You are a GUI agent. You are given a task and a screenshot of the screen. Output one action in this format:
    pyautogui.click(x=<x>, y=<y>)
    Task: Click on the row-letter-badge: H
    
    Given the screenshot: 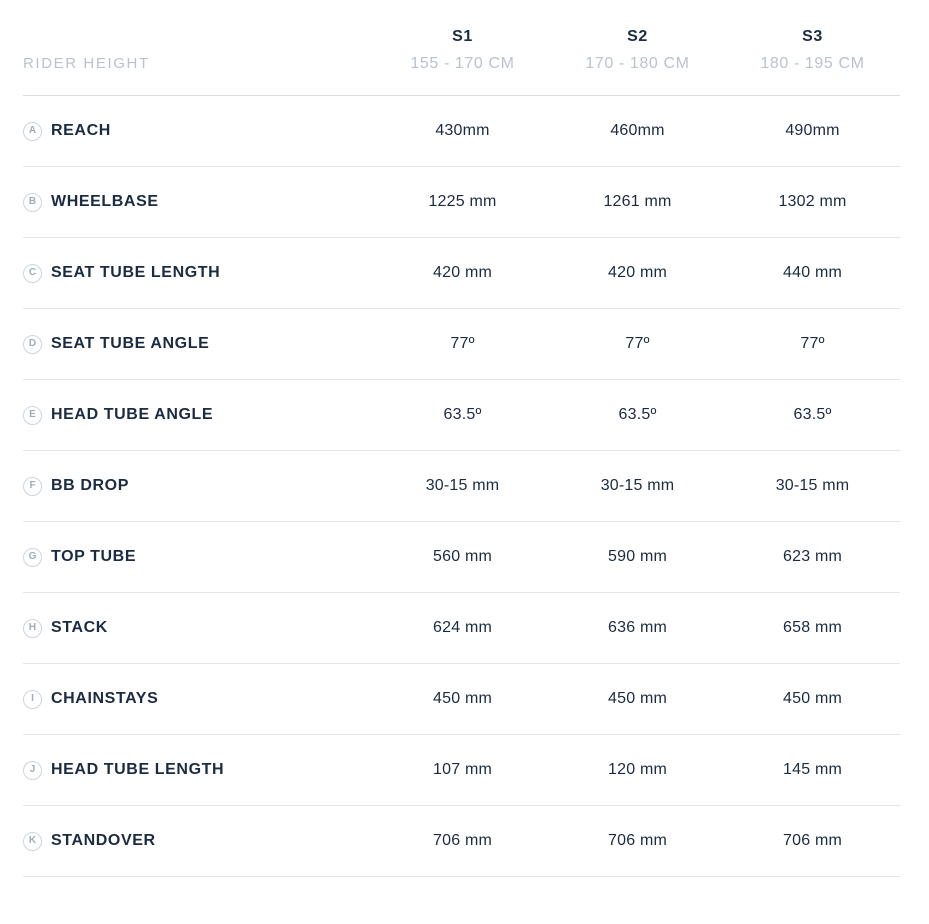 What is the action you would take?
    pyautogui.click(x=32, y=628)
    